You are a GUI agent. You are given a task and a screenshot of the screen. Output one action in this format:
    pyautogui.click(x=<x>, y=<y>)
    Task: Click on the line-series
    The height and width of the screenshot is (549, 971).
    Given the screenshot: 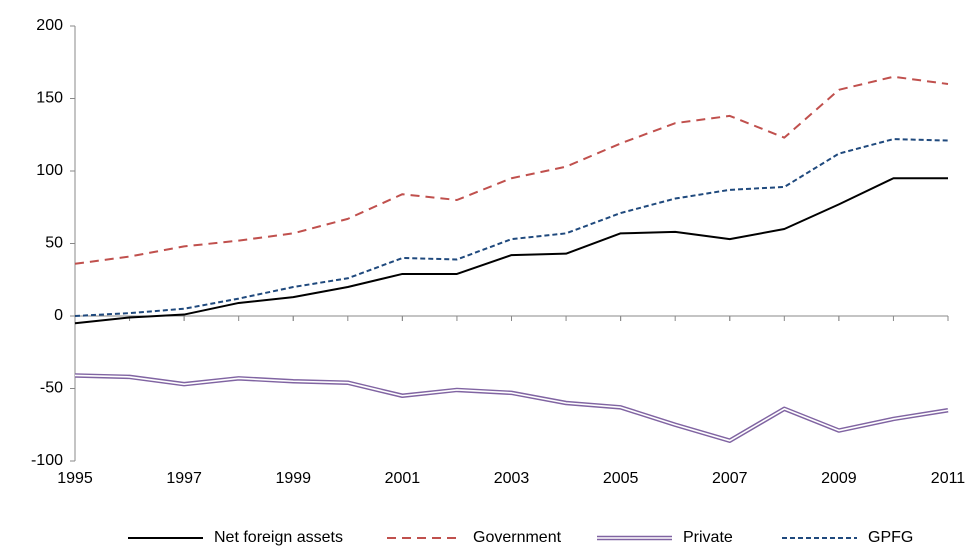 What is the action you would take?
    pyautogui.click(x=511, y=408)
    